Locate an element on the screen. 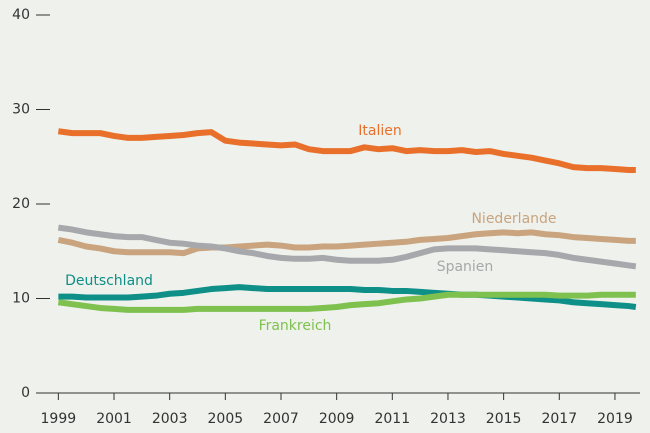  series-label: Italien is located at coordinates (379, 131).